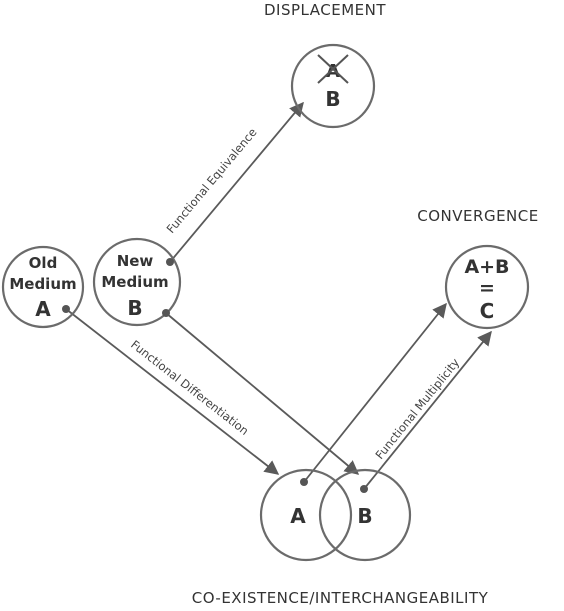 This screenshot has width=564, height=611. I want to click on displacement-heading: DISPLACEMENT, so click(325, 10).